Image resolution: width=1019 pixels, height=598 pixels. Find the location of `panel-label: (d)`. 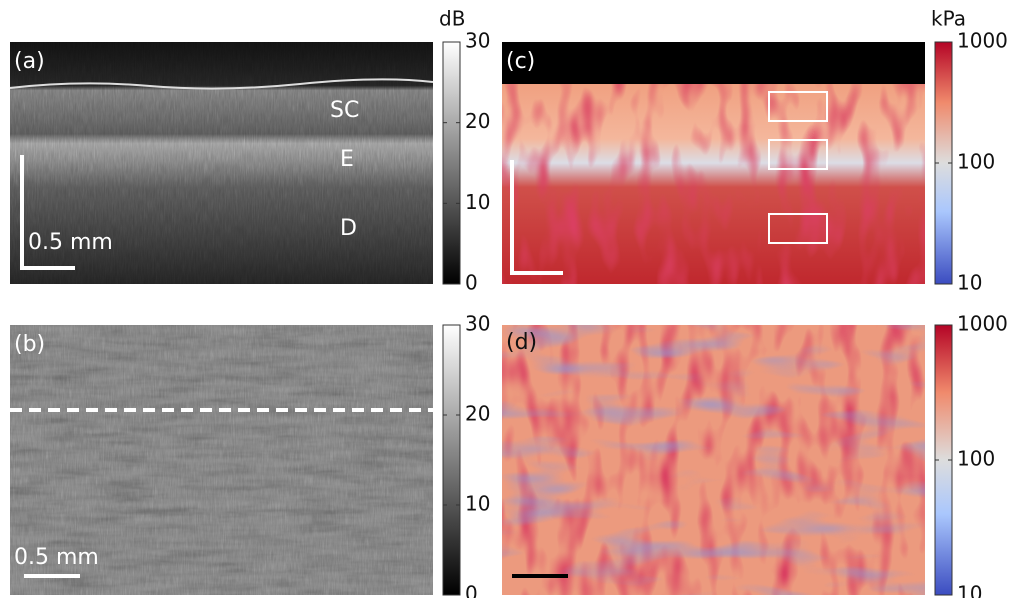

panel-label: (d) is located at coordinates (521, 342).